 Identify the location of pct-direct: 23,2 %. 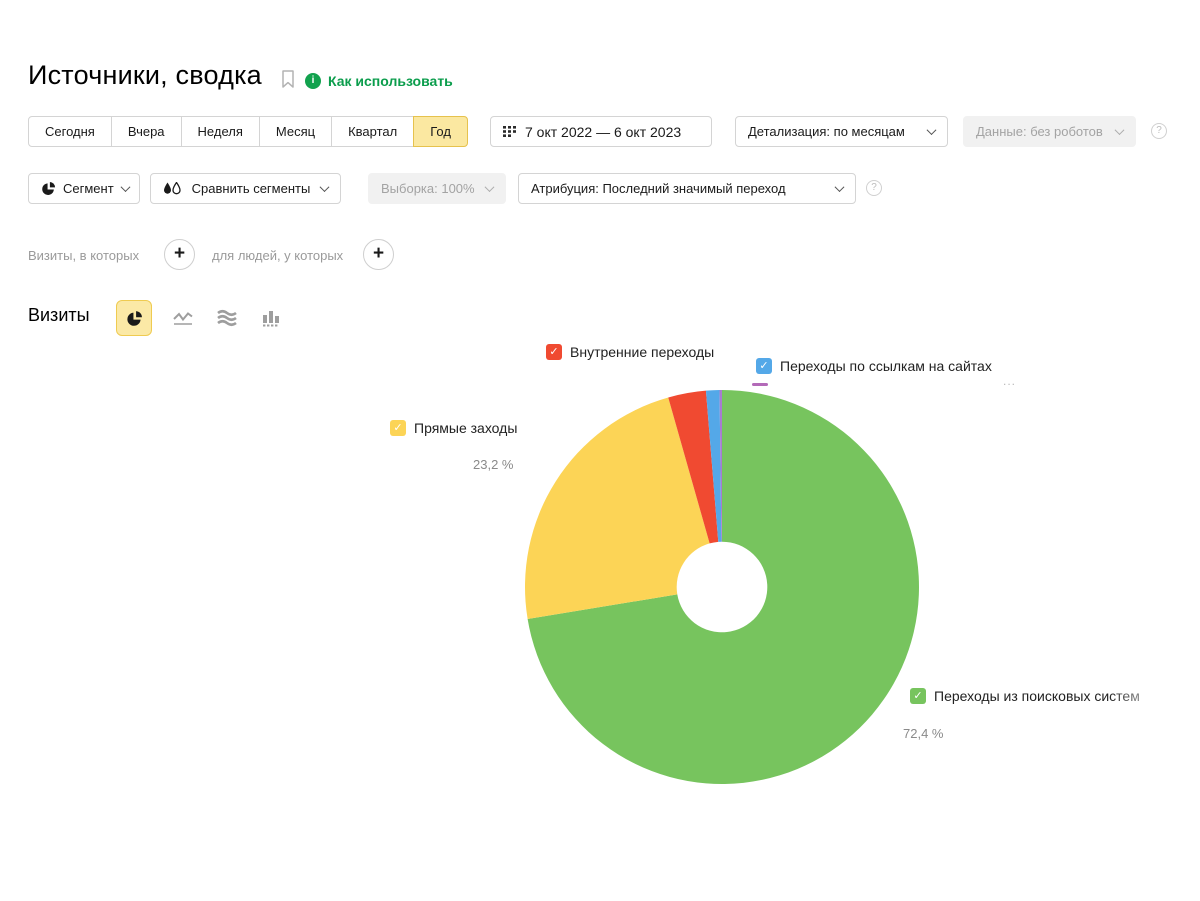
(493, 464).